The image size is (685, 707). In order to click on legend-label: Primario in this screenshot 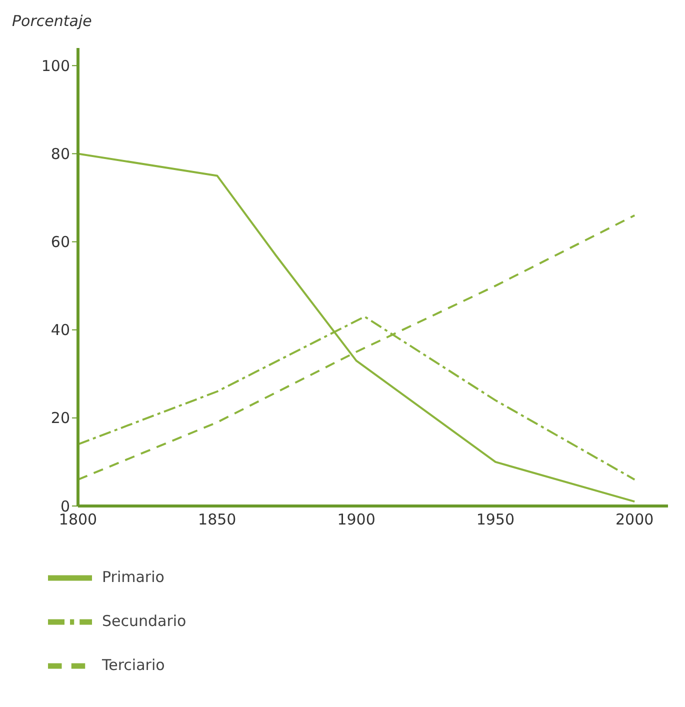, I will do `click(133, 577)`.